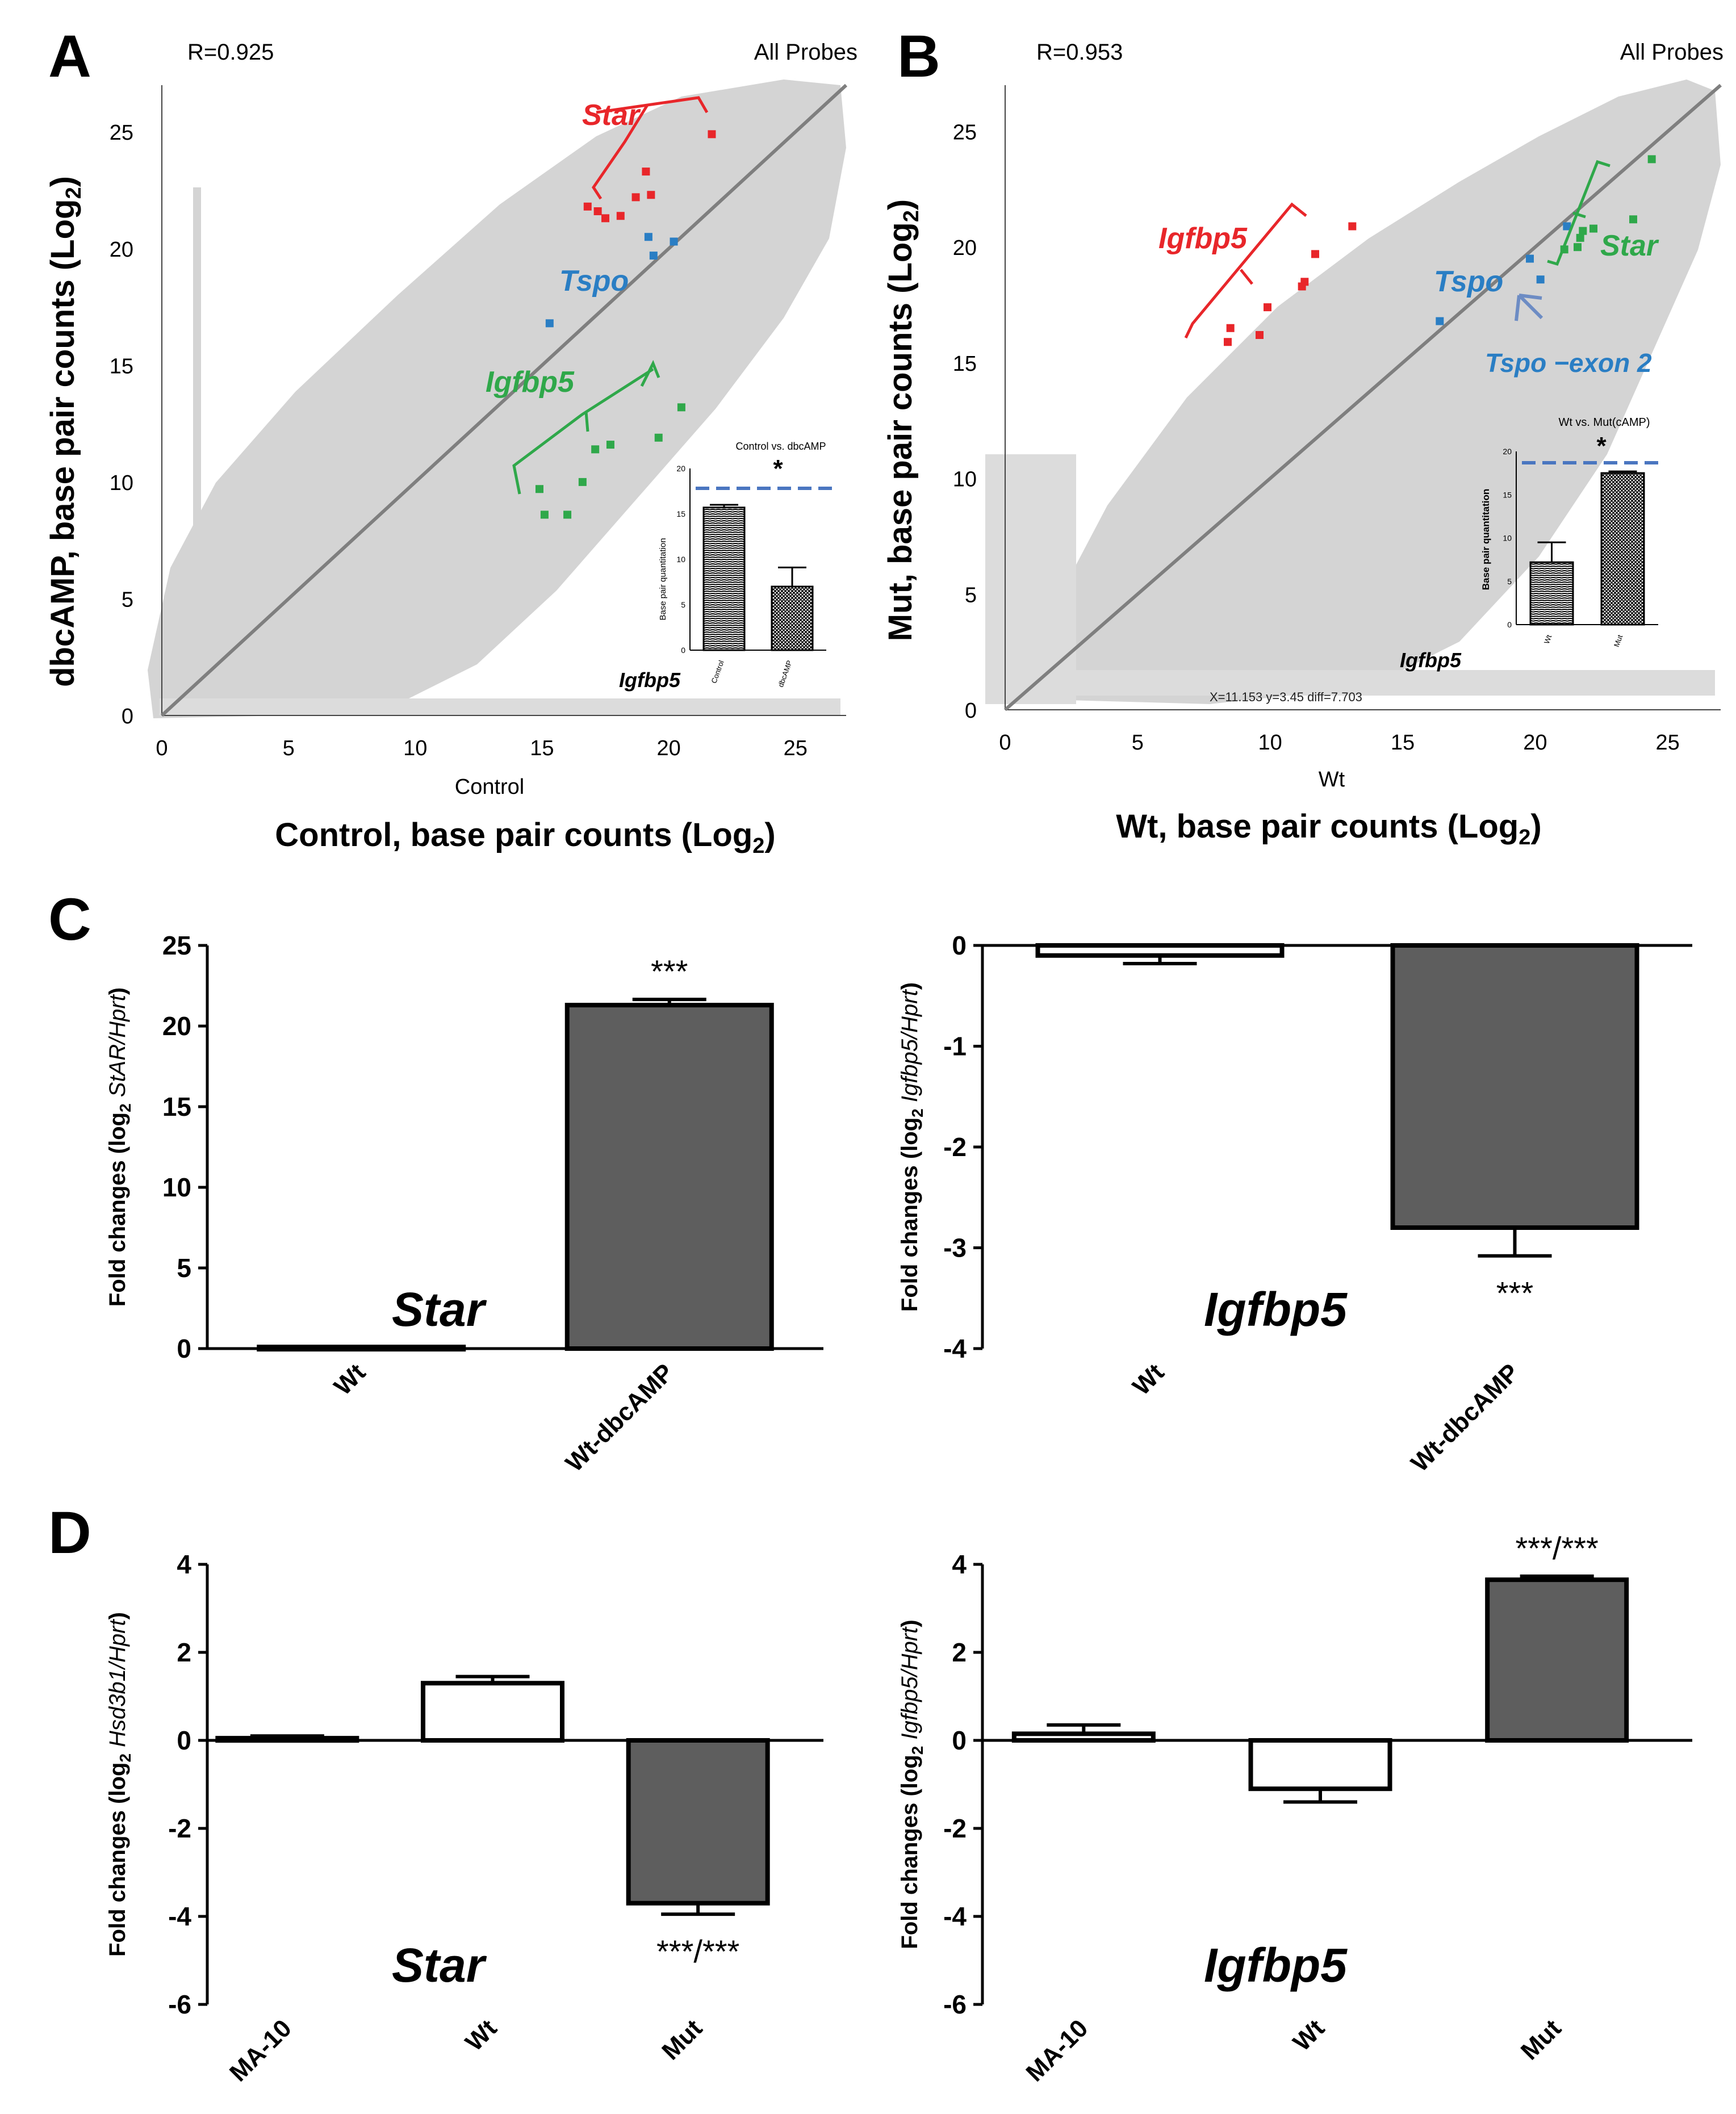  What do you see at coordinates (1548, 639) in the screenshot?
I see `inset-category-label: Wt` at bounding box center [1548, 639].